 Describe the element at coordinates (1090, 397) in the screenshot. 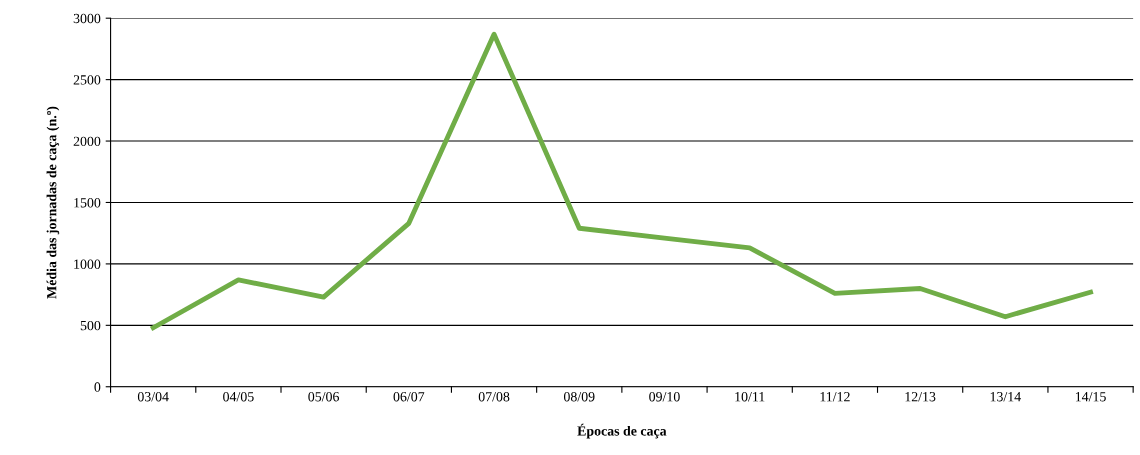

I see `x-tick-label: 14/15` at that location.